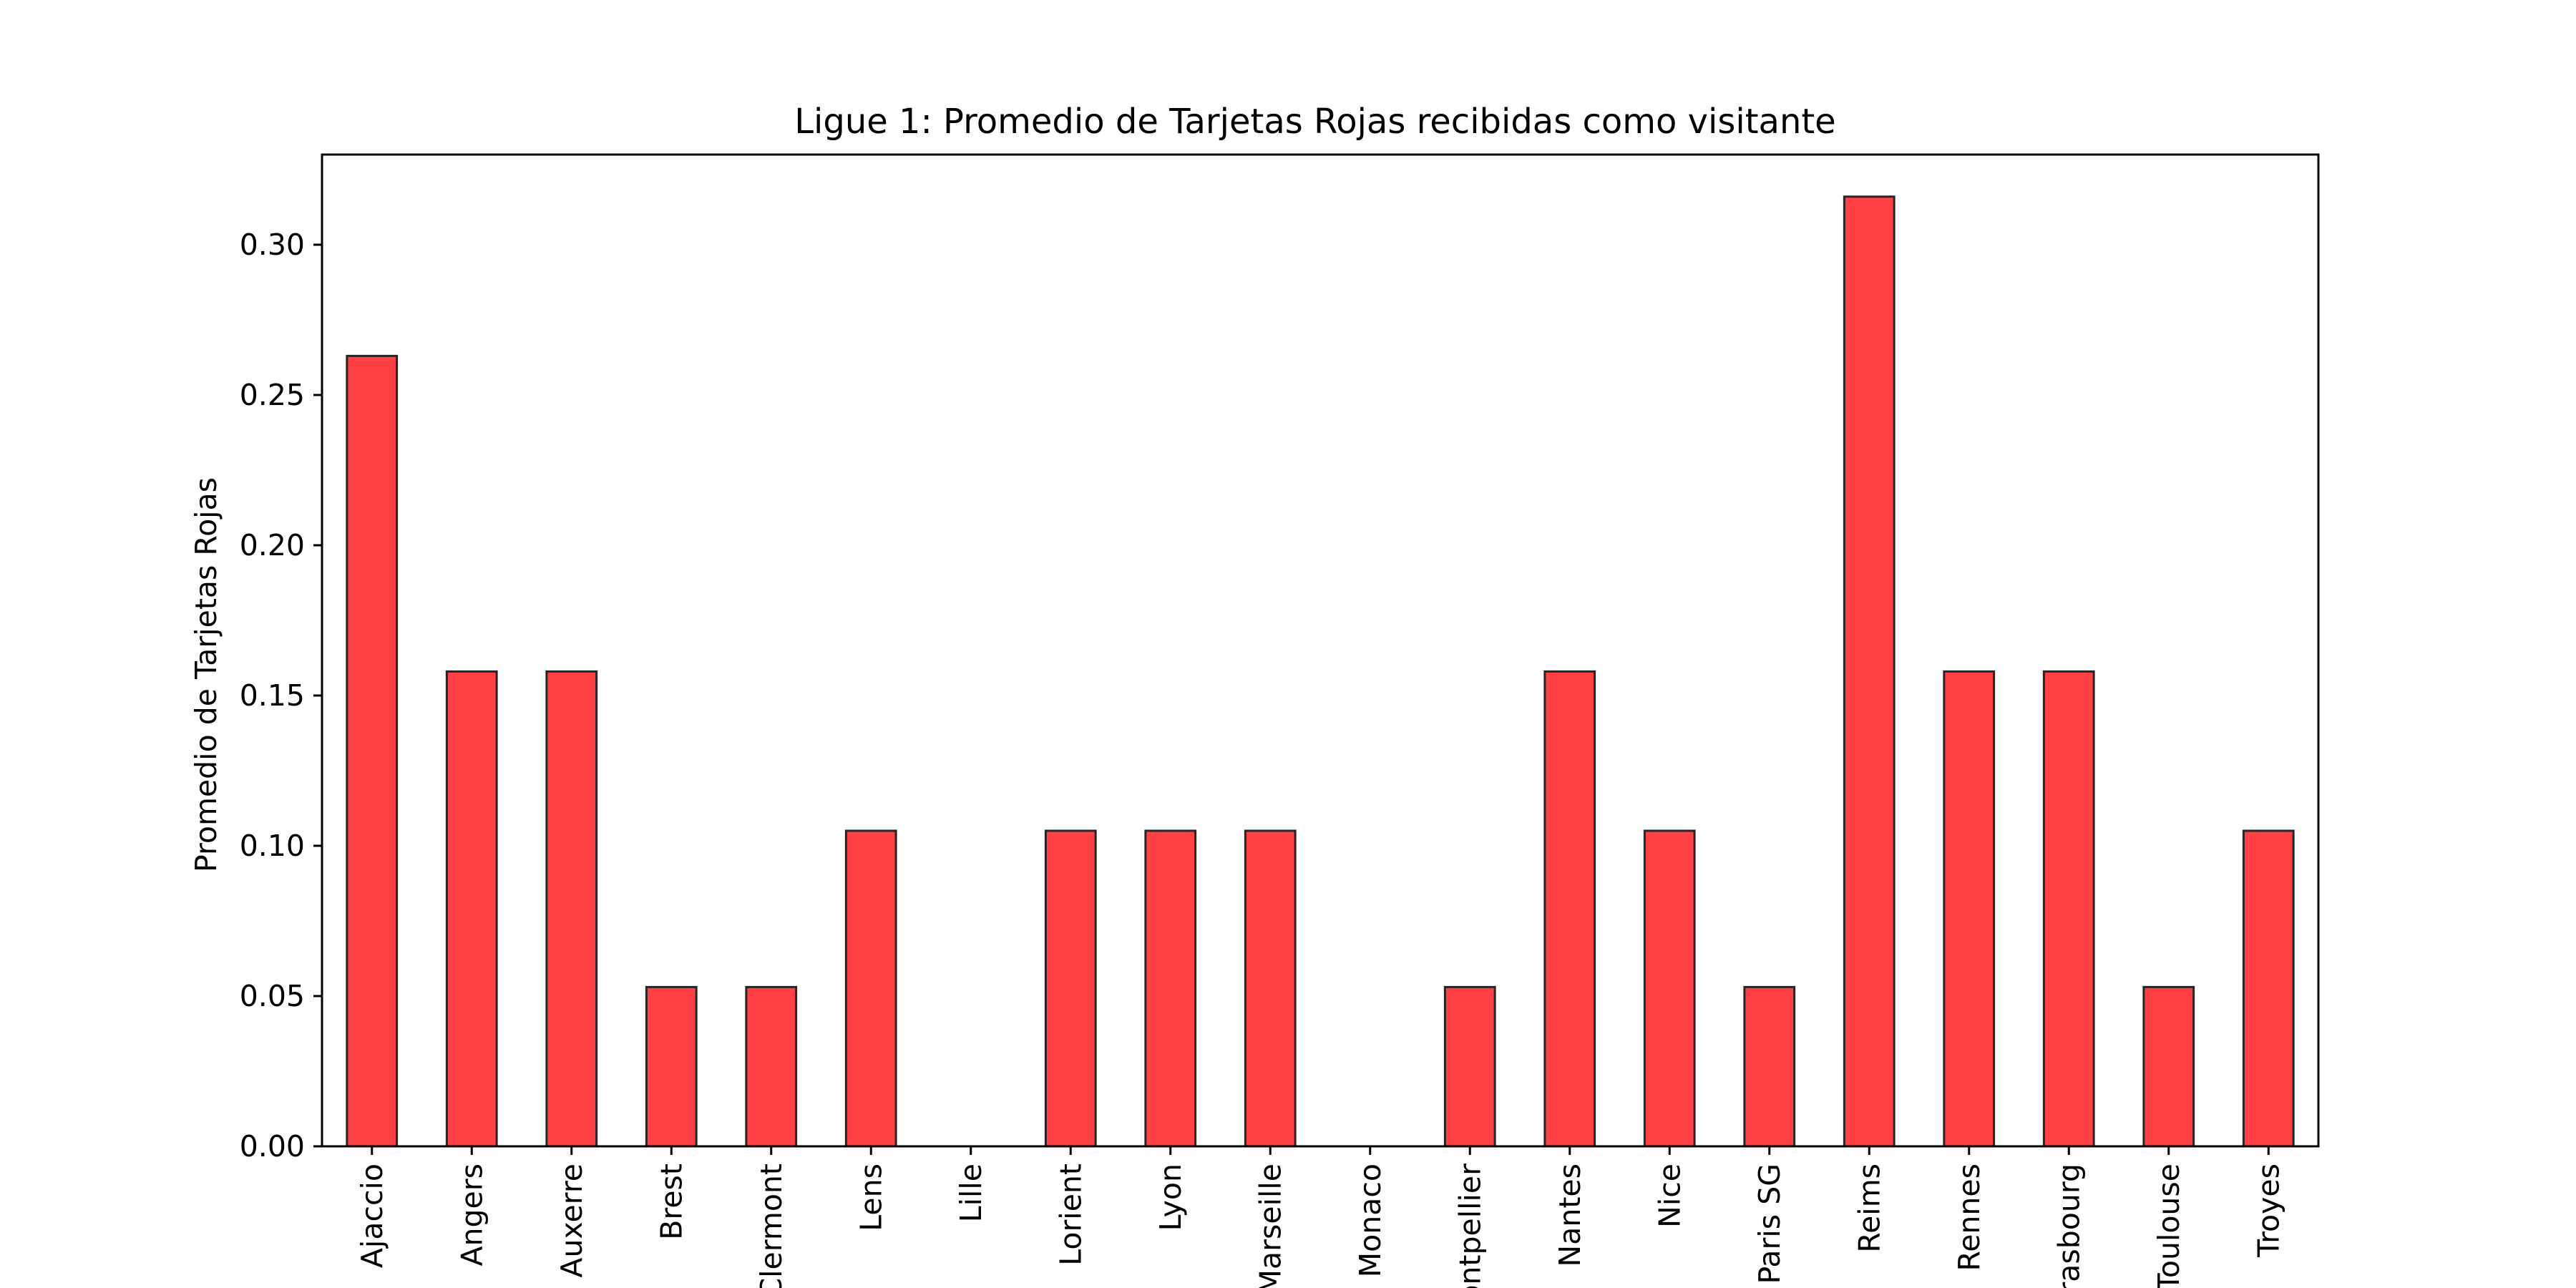 This screenshot has width=2576, height=1288. Describe the element at coordinates (471, 1215) in the screenshot. I see `x-tick-label: Angers` at that location.